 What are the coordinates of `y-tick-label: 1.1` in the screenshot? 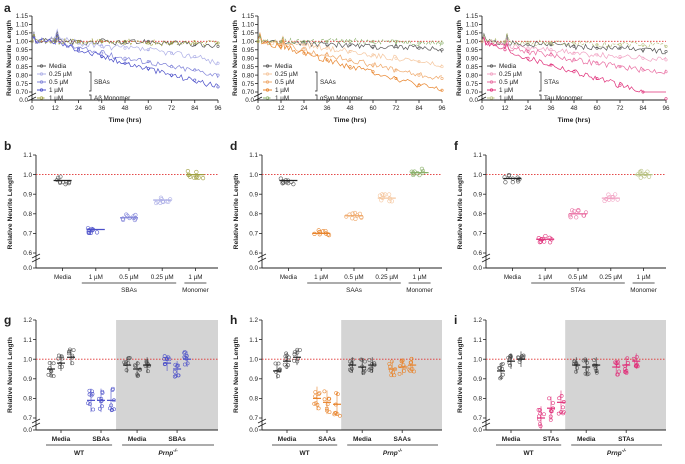 It's located at (477, 340).